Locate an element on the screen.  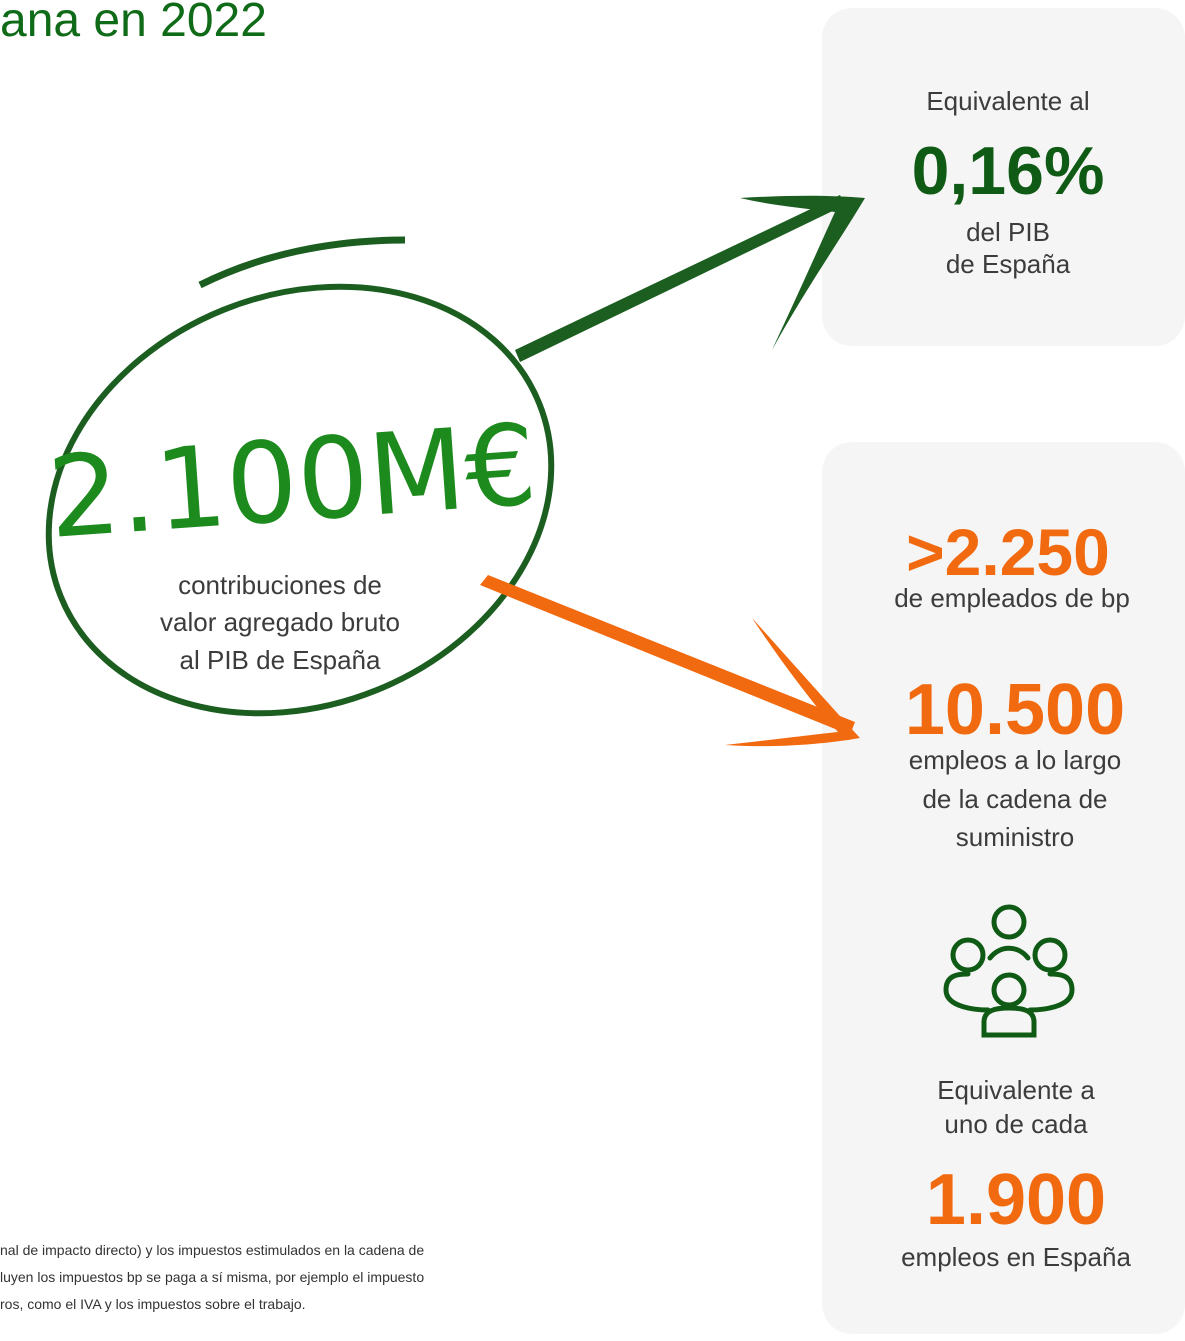
arrow-green is located at coordinates (680, 278).